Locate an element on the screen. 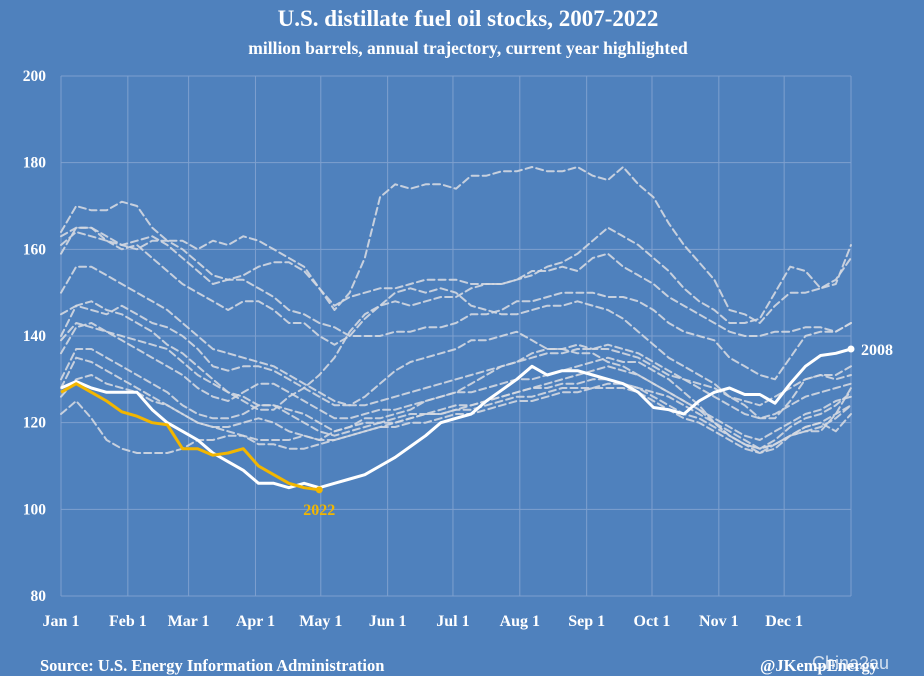  x-tick-label: Jun 1 is located at coordinates (388, 621).